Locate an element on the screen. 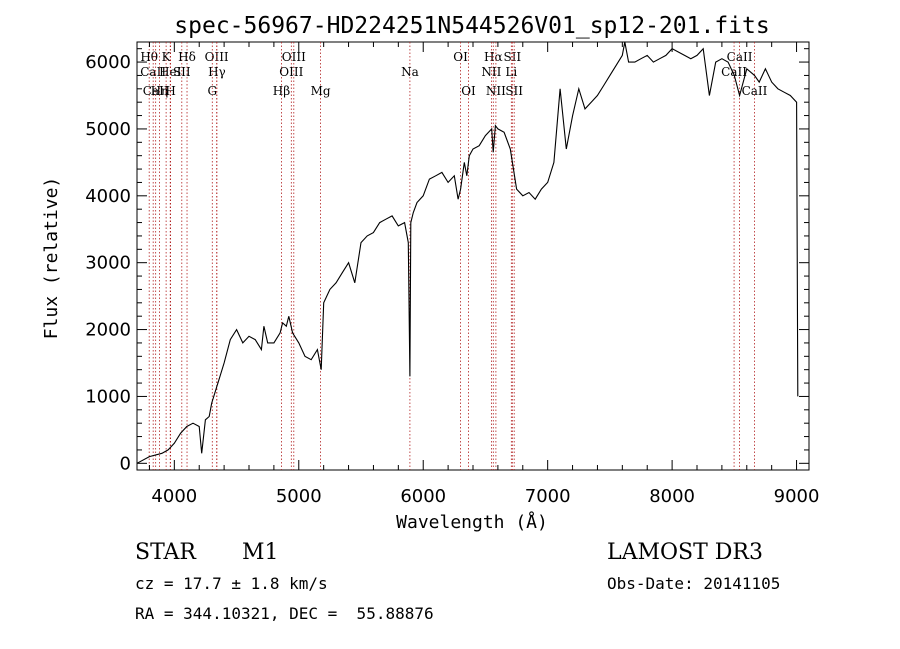  spectral-line-label: Mg is located at coordinates (321, 91).